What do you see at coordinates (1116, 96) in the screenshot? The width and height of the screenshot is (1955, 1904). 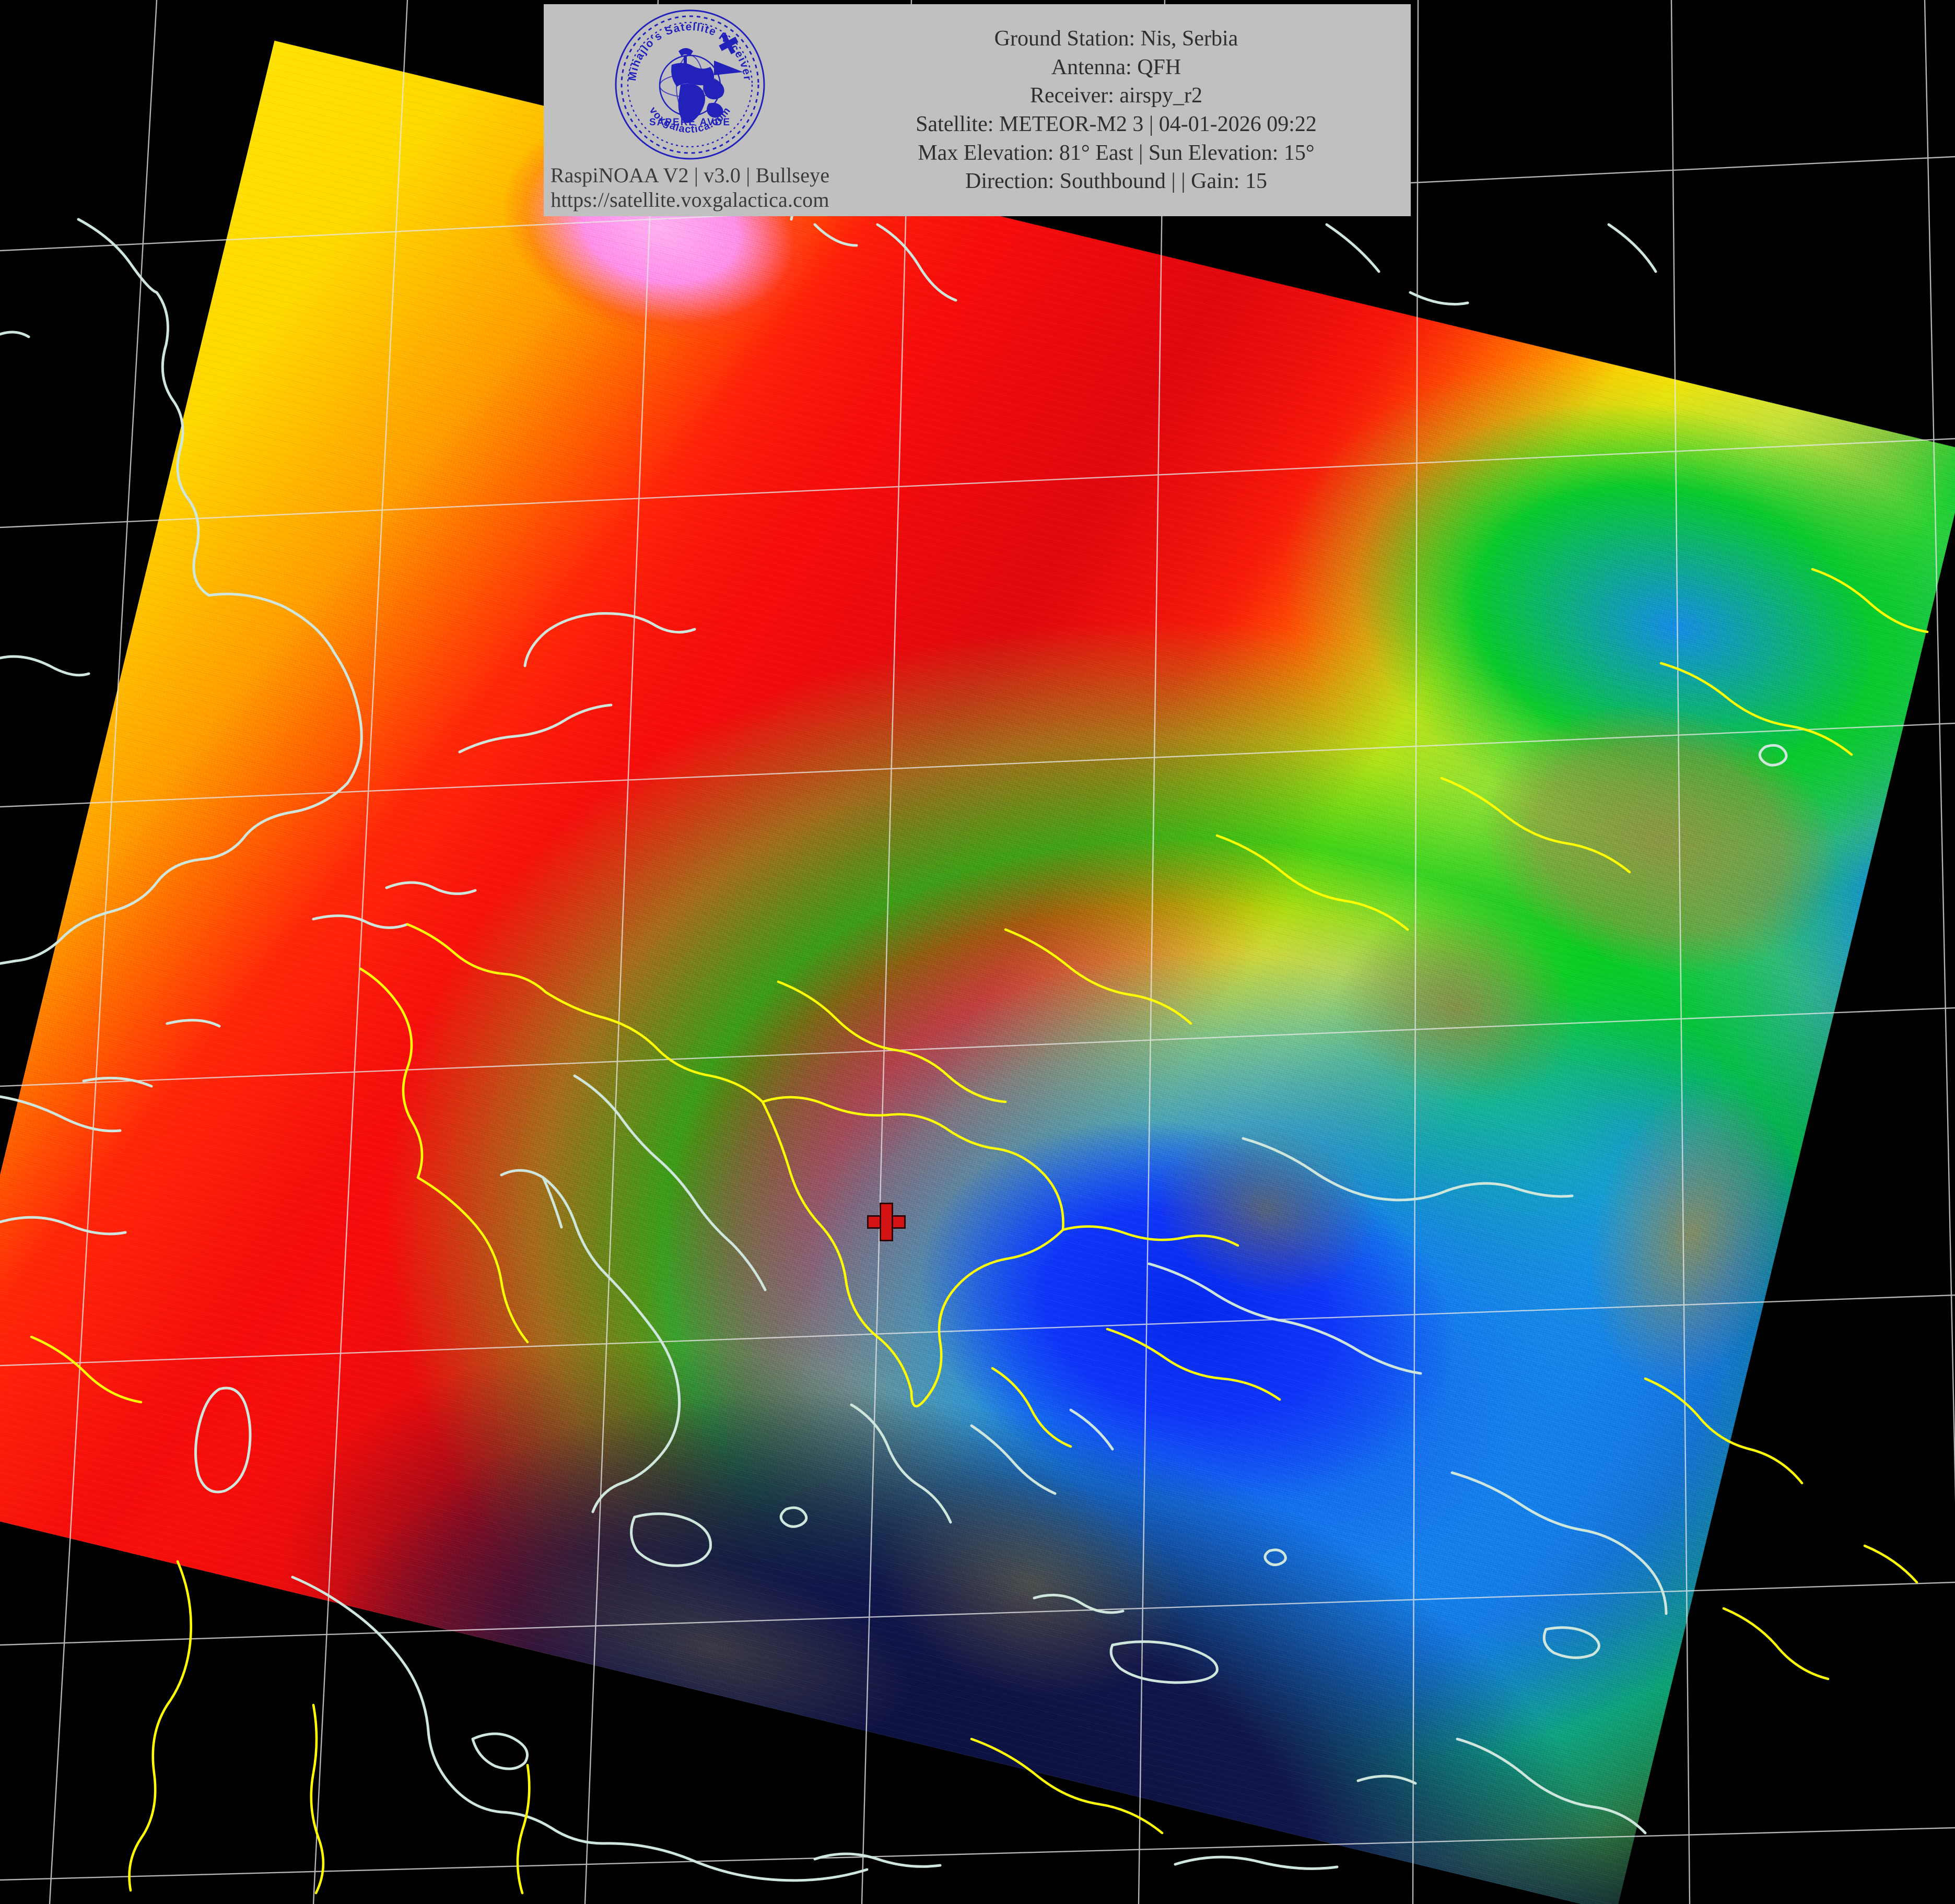 I see `meta-line-receiver: Receiver: airspy_r2` at bounding box center [1116, 96].